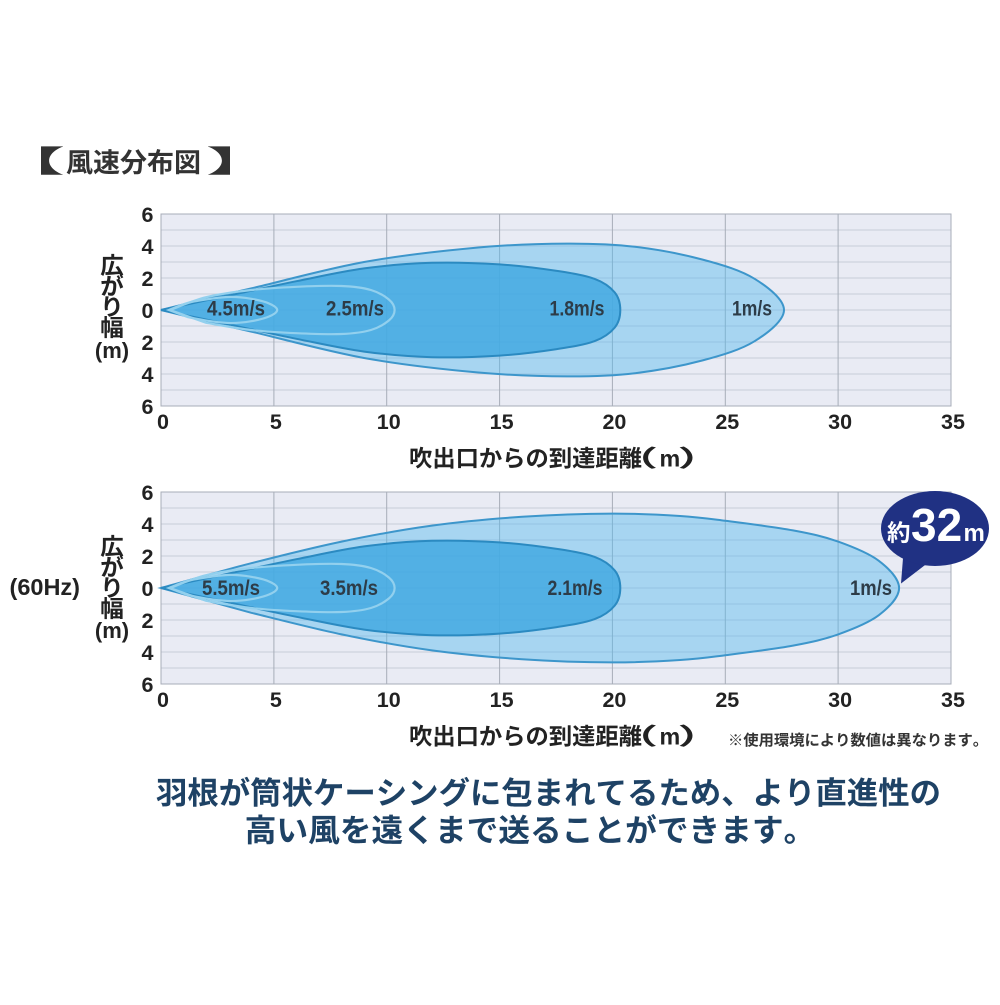 Image resolution: width=1000 pixels, height=1005 pixels. I want to click on svg-text: 2.5m/s, so click(355, 309).